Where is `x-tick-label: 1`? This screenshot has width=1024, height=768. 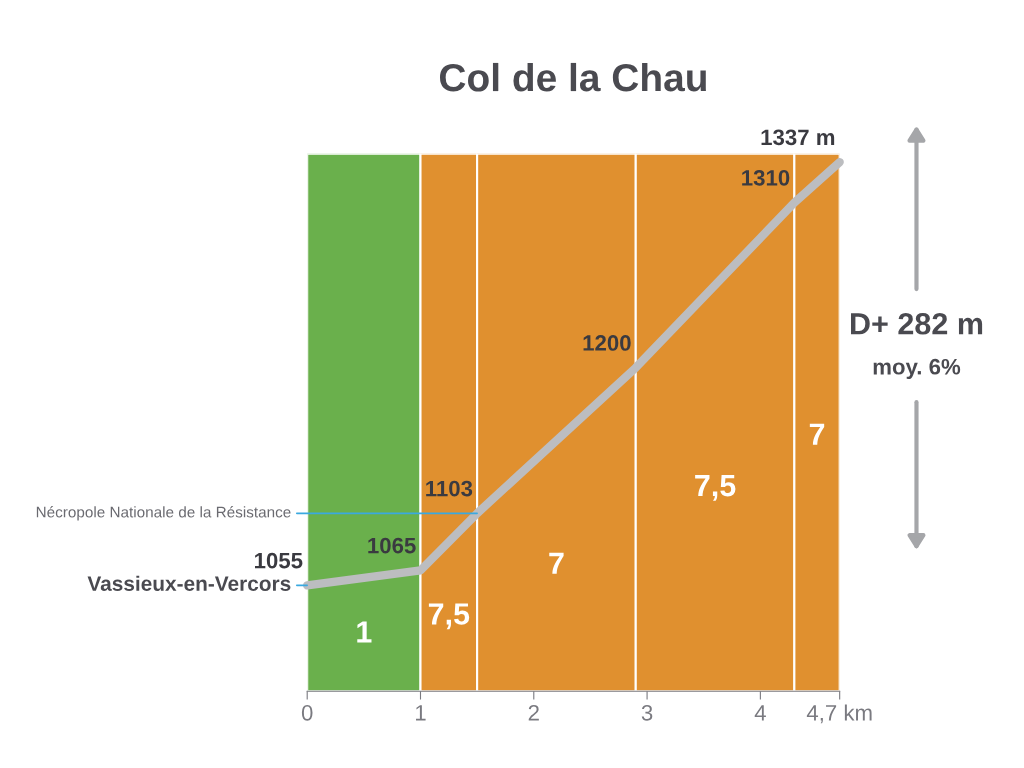
x-tick-label: 1 is located at coordinates (421, 713).